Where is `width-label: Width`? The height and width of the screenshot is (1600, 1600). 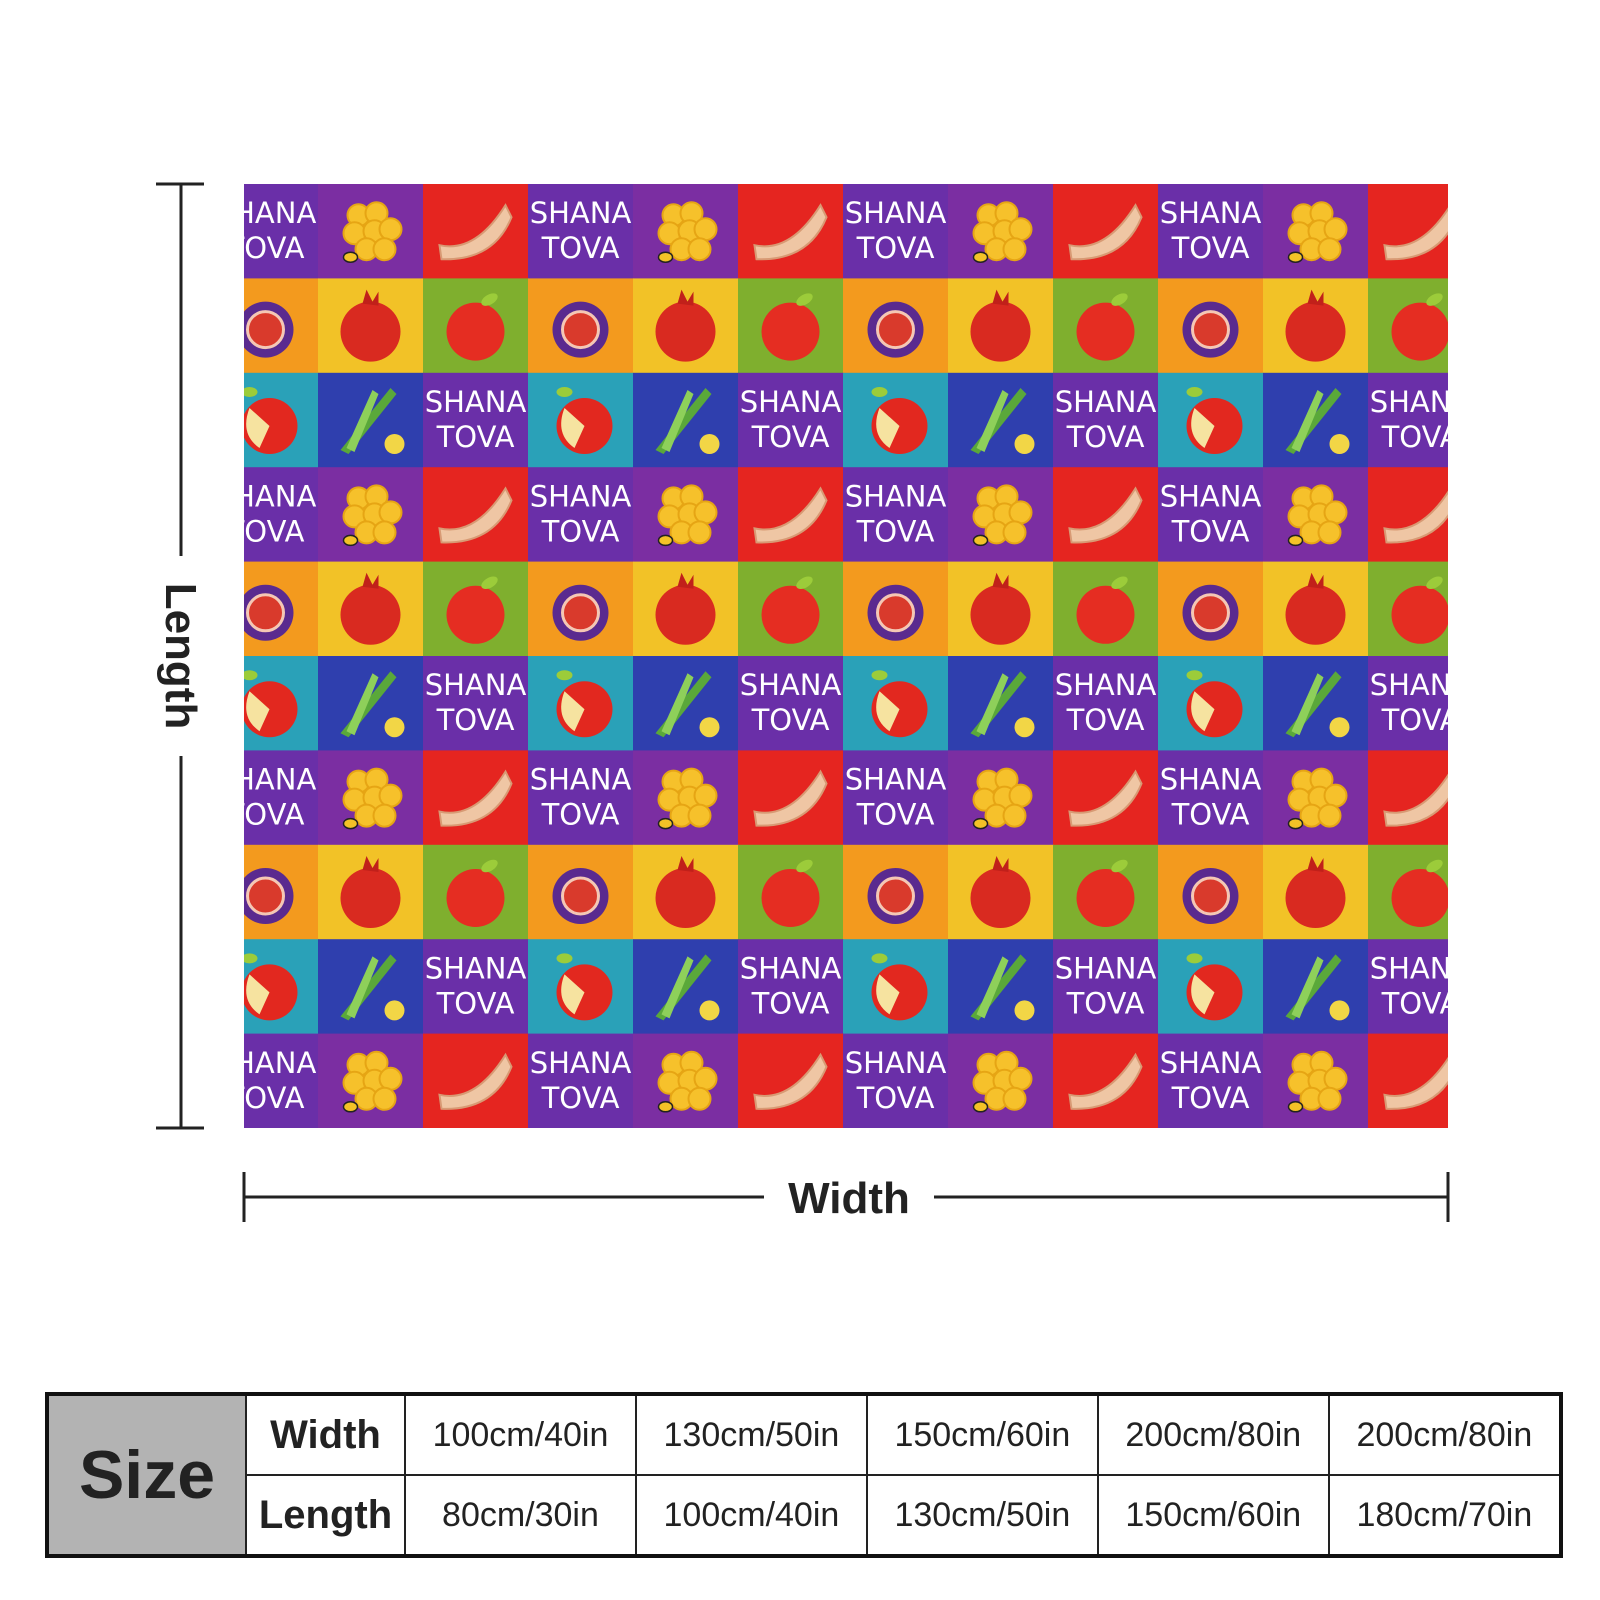 width-label: Width is located at coordinates (849, 1198).